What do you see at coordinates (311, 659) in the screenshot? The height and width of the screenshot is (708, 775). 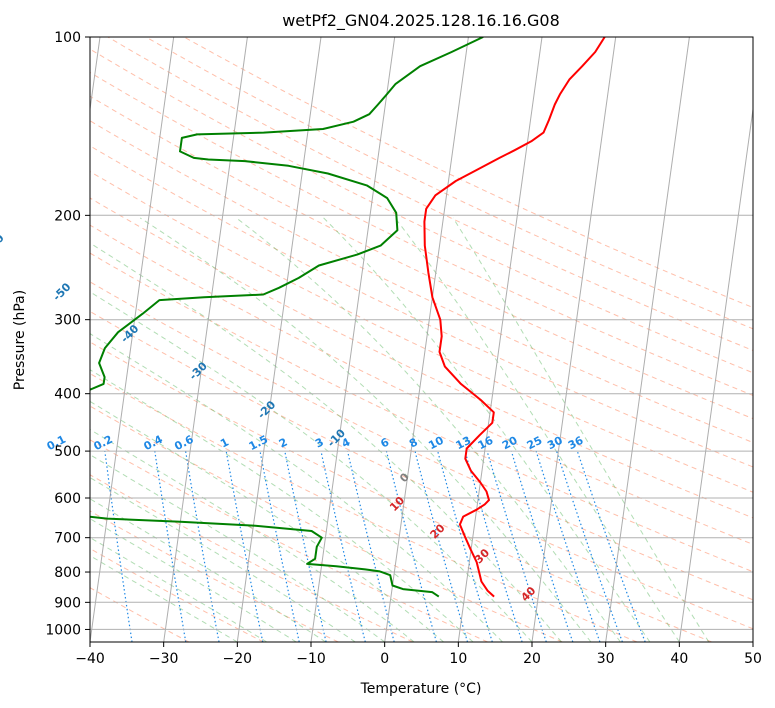 I see `x-tick-label: −10` at bounding box center [311, 659].